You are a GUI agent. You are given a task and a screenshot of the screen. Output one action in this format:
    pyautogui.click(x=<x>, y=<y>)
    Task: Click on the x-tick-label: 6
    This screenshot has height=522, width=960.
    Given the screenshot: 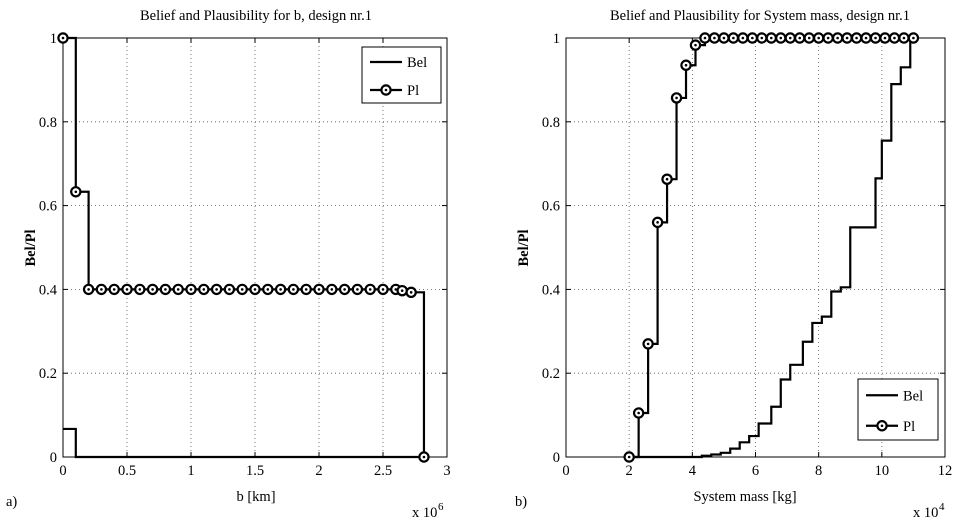 What is the action you would take?
    pyautogui.click(x=755, y=471)
    